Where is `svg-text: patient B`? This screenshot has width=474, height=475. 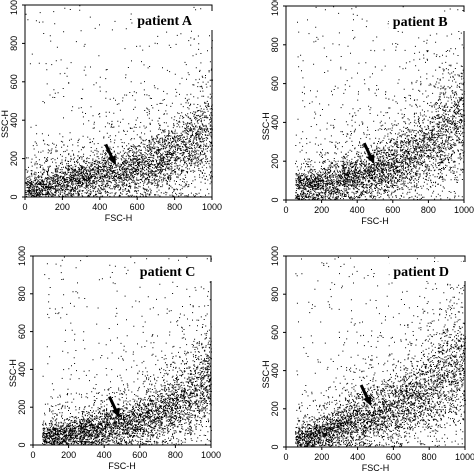 svg-text: patient B is located at coordinates (420, 22).